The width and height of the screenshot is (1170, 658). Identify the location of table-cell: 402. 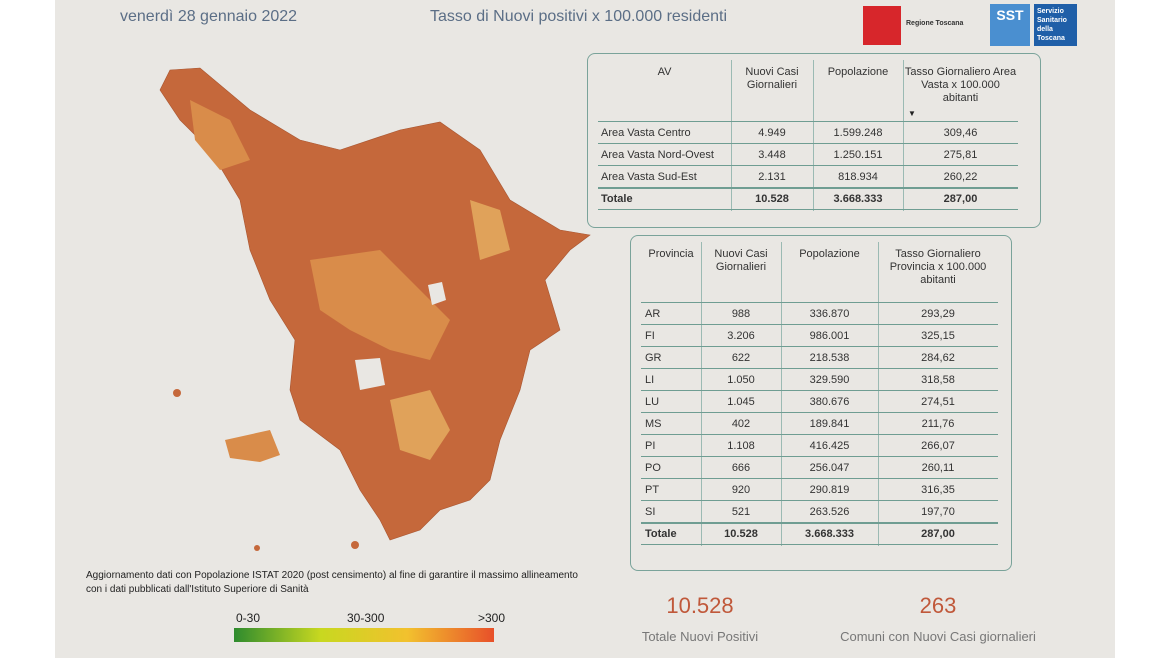
(741, 424).